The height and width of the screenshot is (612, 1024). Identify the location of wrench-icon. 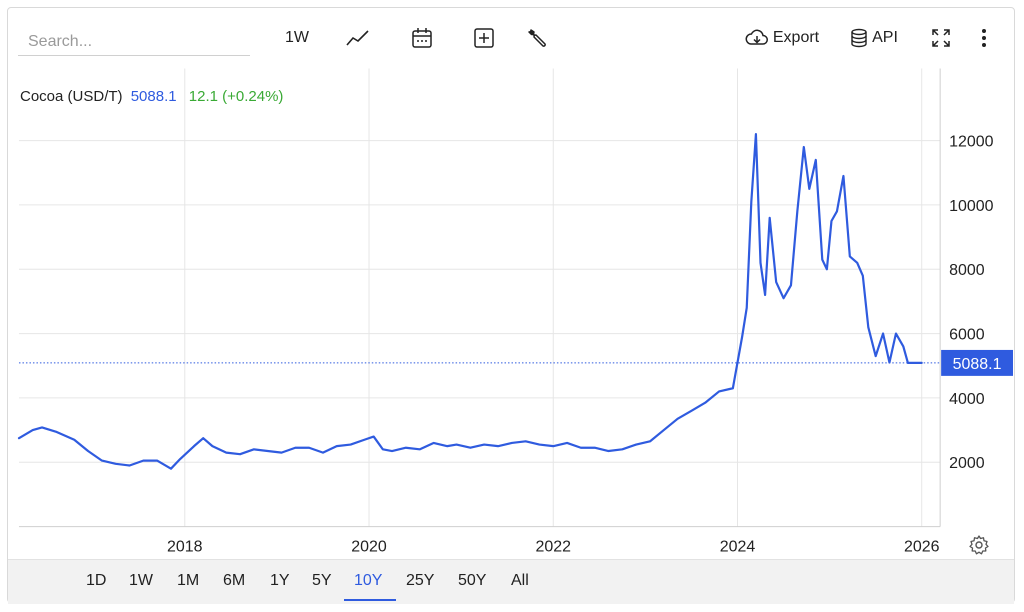
(537, 38).